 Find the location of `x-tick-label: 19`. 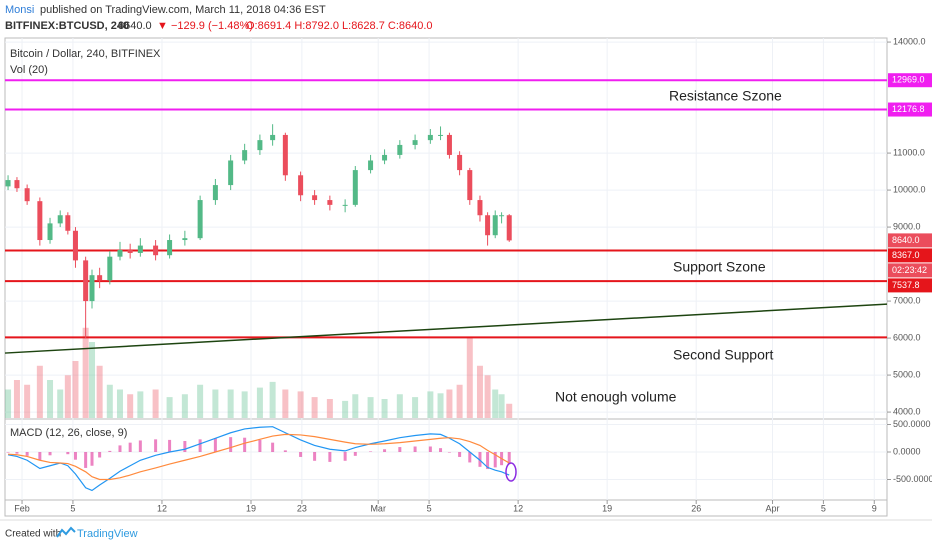

x-tick-label: 19 is located at coordinates (607, 508).